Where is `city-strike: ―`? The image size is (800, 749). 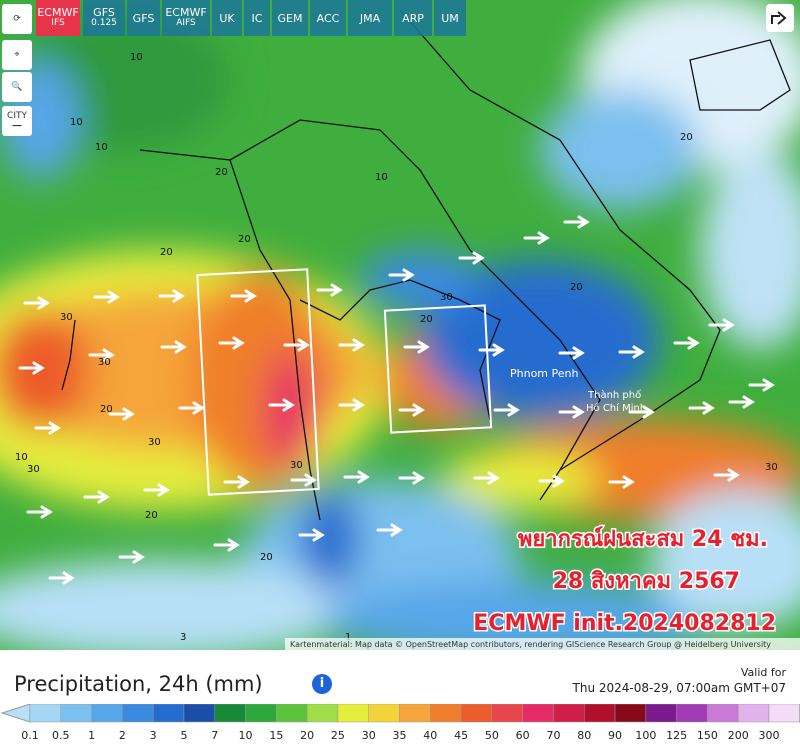 city-strike: ― is located at coordinates (17, 126).